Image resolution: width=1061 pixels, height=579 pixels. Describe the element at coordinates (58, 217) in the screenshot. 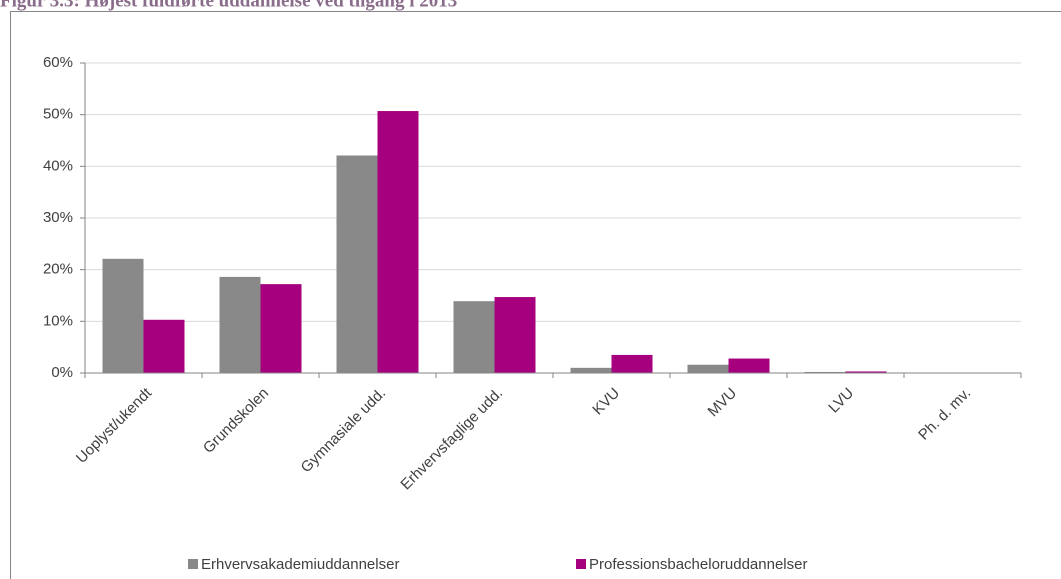

I see `y-tick-label: 30%` at that location.